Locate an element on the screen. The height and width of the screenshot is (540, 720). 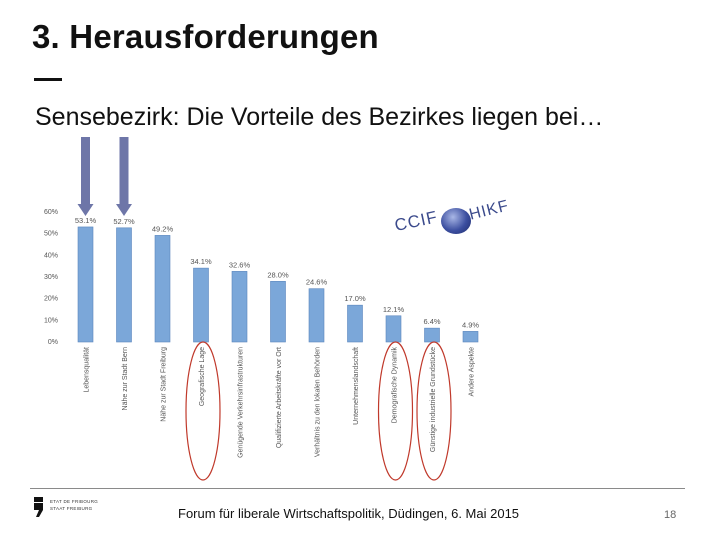
hikf-logo-text: HIKF is located at coordinates (489, 210).